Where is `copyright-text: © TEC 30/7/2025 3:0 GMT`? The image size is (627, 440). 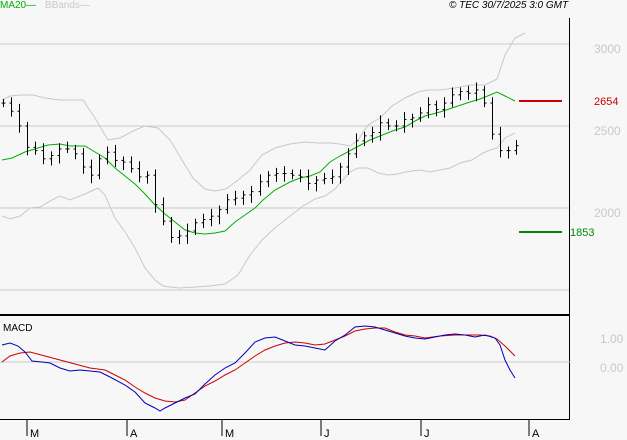 copyright-text: © TEC 30/7/2025 3:0 GMT is located at coordinates (509, 5).